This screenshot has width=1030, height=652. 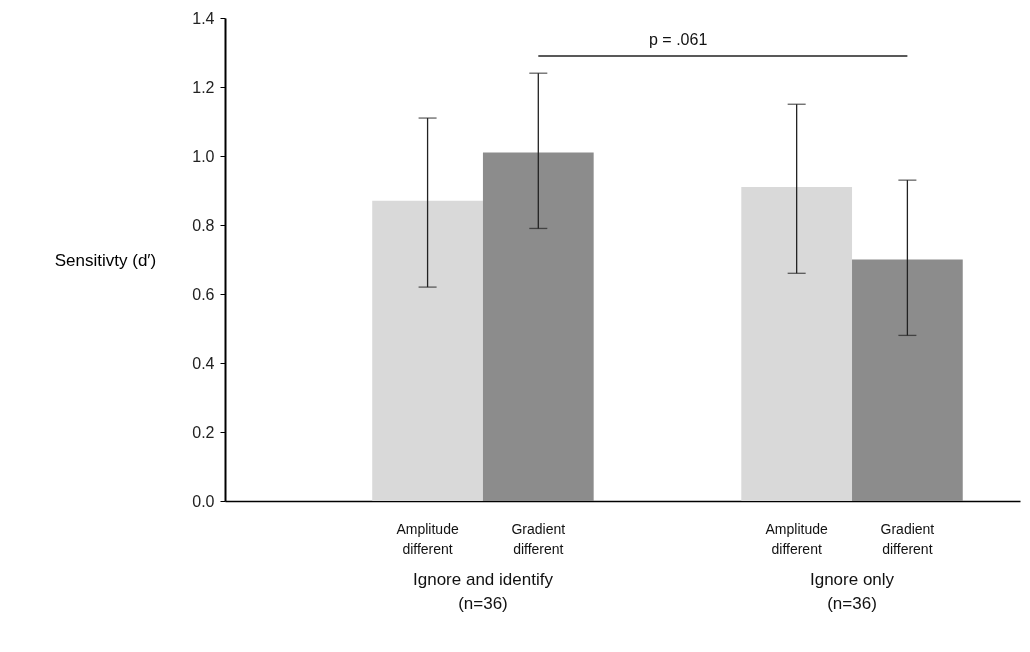 What do you see at coordinates (203, 501) in the screenshot?
I see `y-tick-label: 0.0` at bounding box center [203, 501].